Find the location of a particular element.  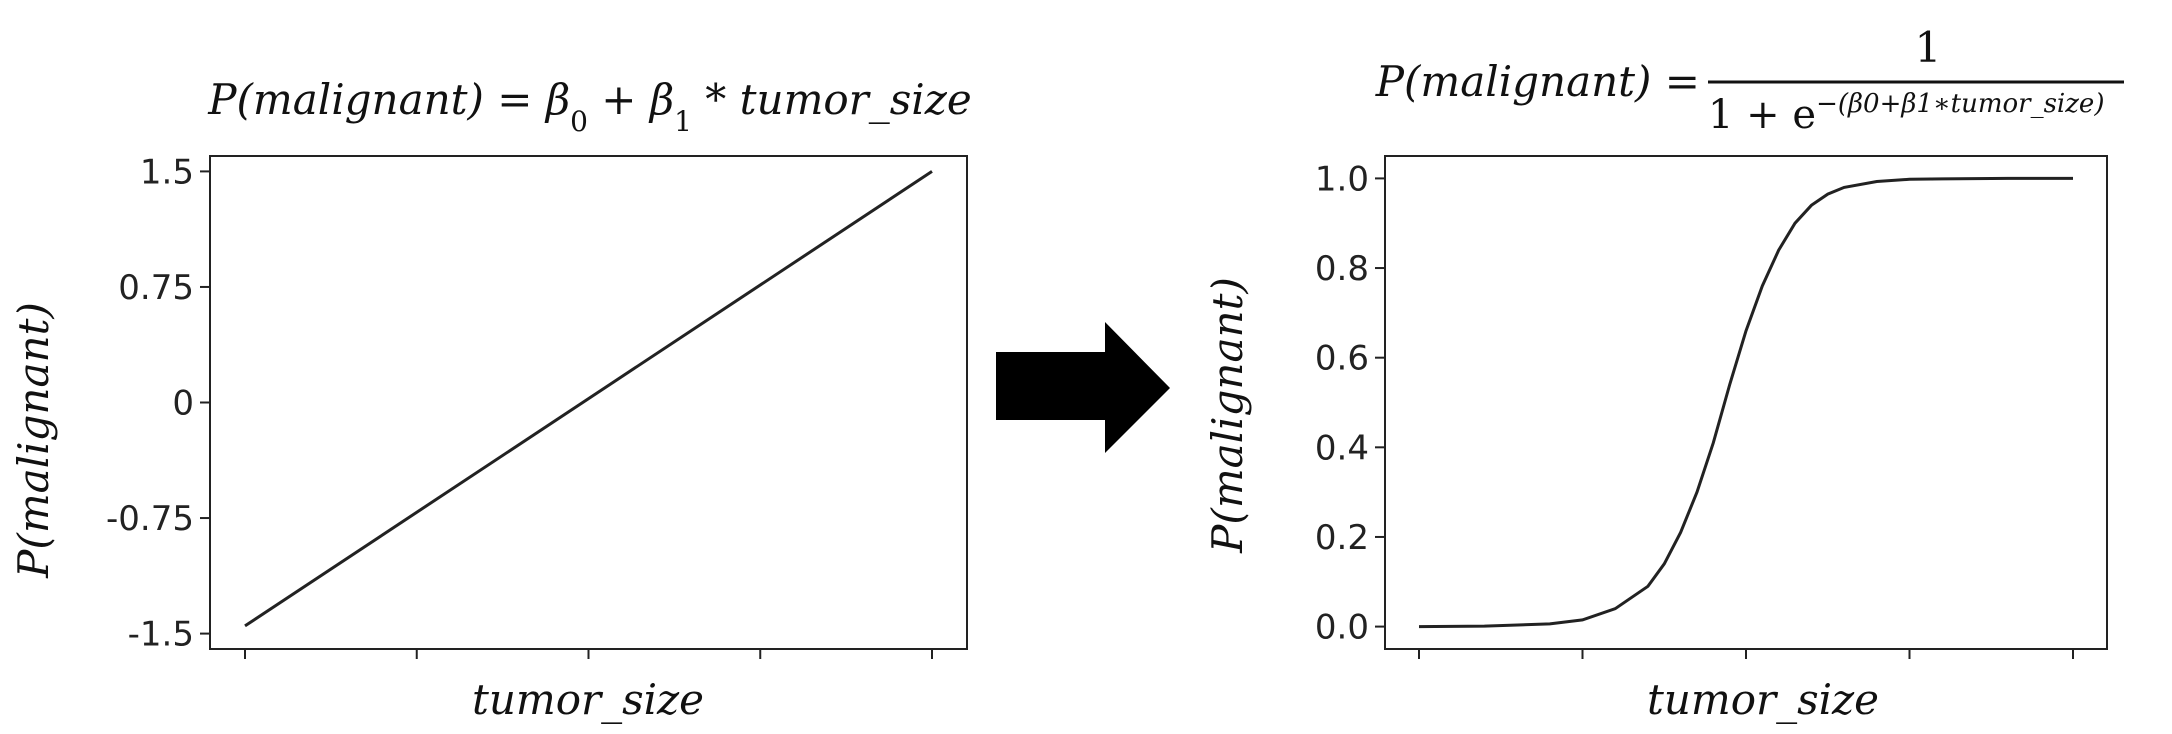

left-y-tick-label: 0.75 is located at coordinates (156, 288).